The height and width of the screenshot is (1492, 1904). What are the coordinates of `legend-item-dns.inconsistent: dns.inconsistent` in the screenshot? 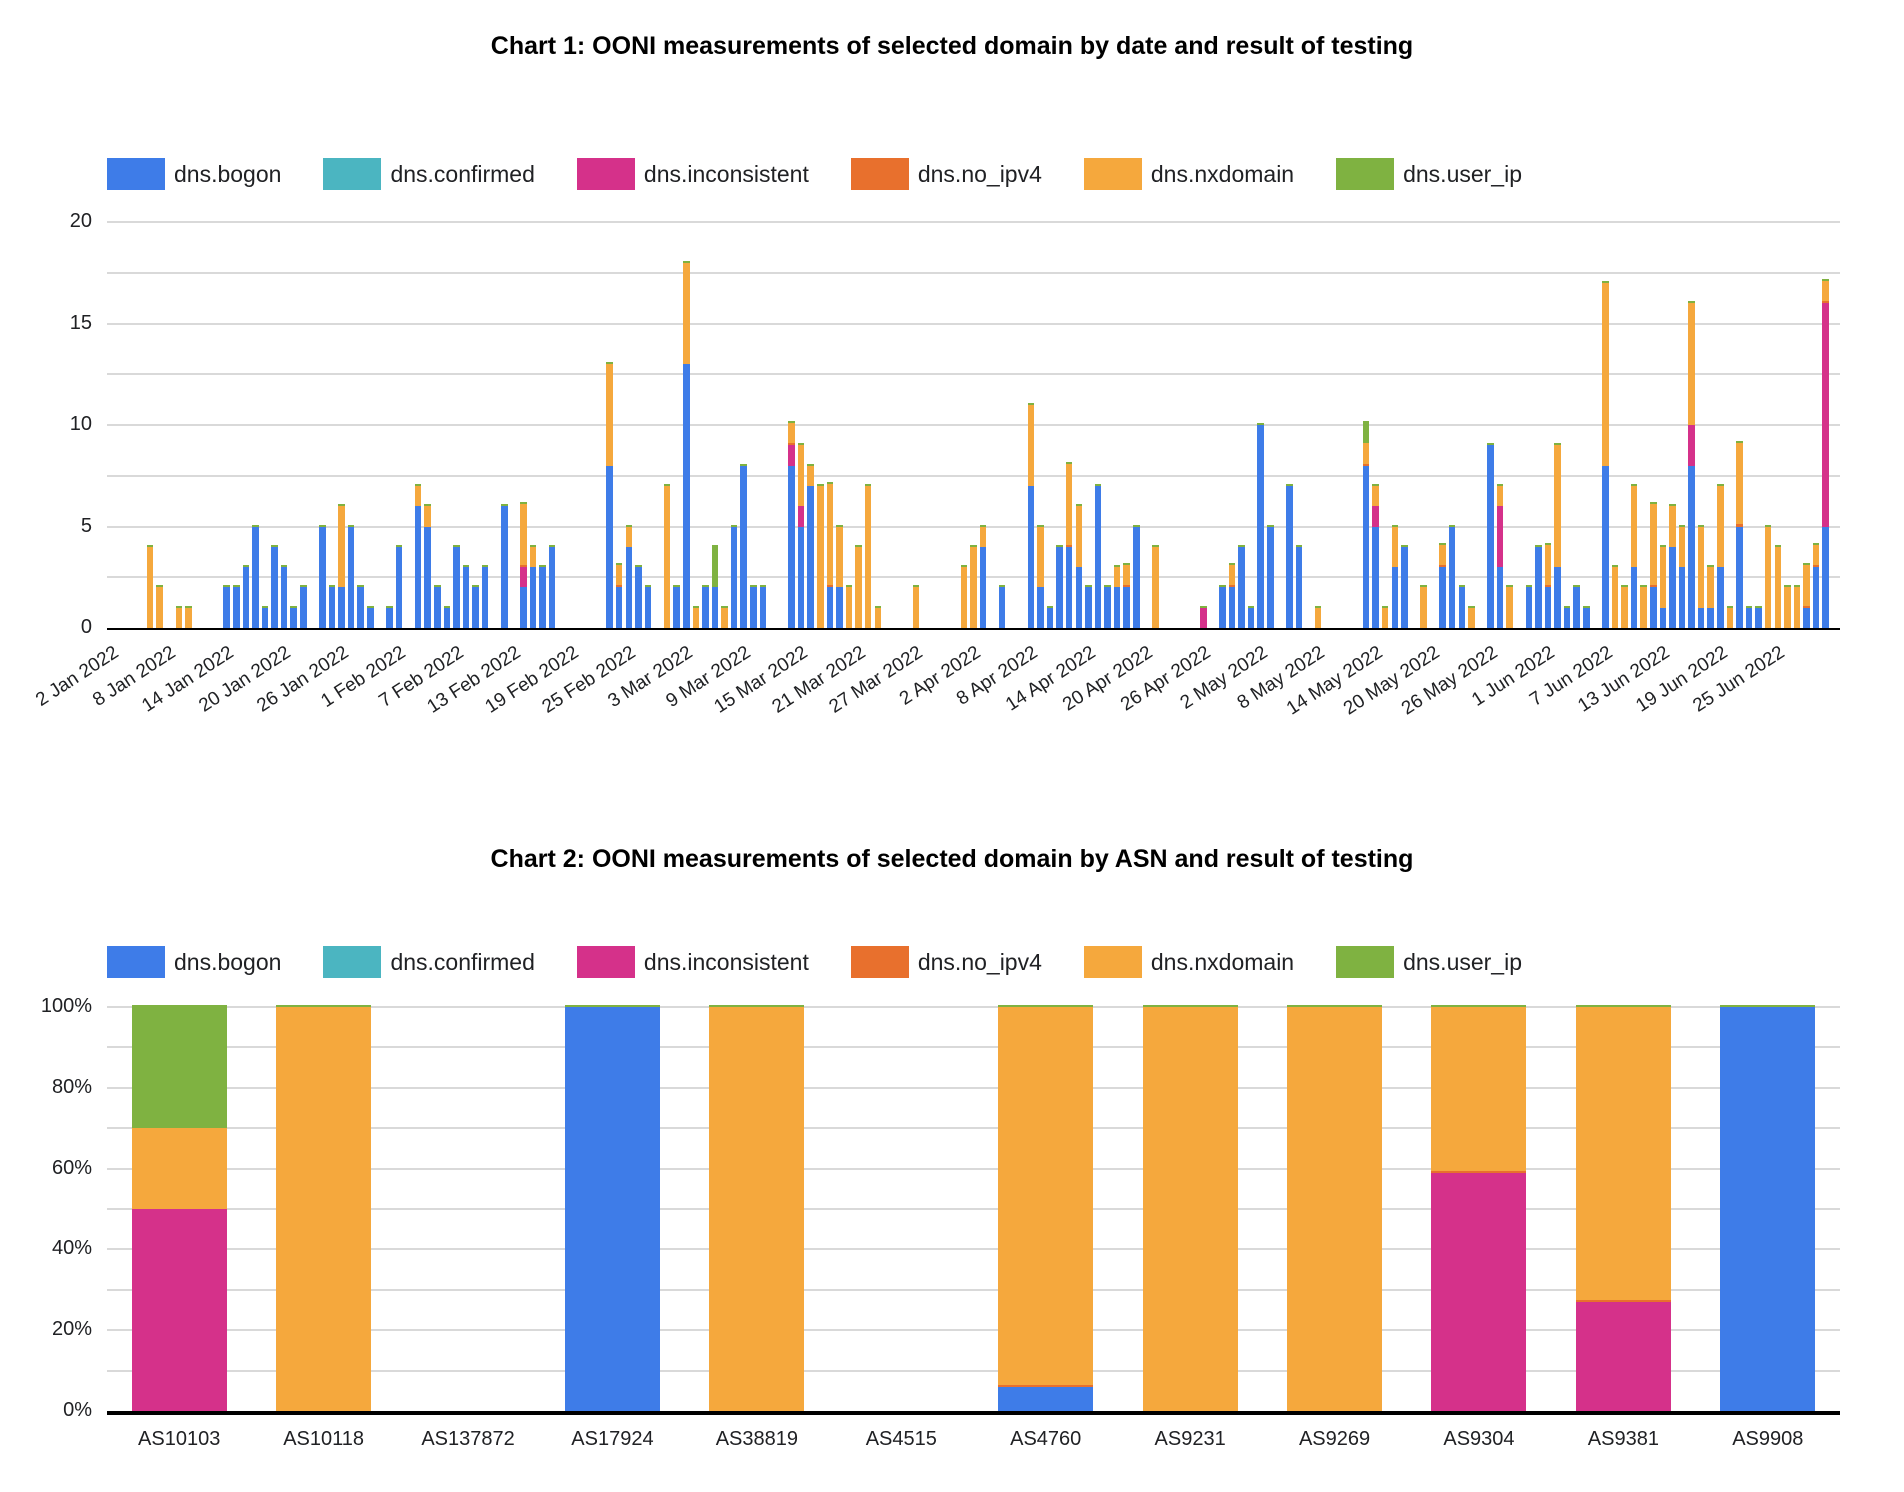 It's located at (692, 174).